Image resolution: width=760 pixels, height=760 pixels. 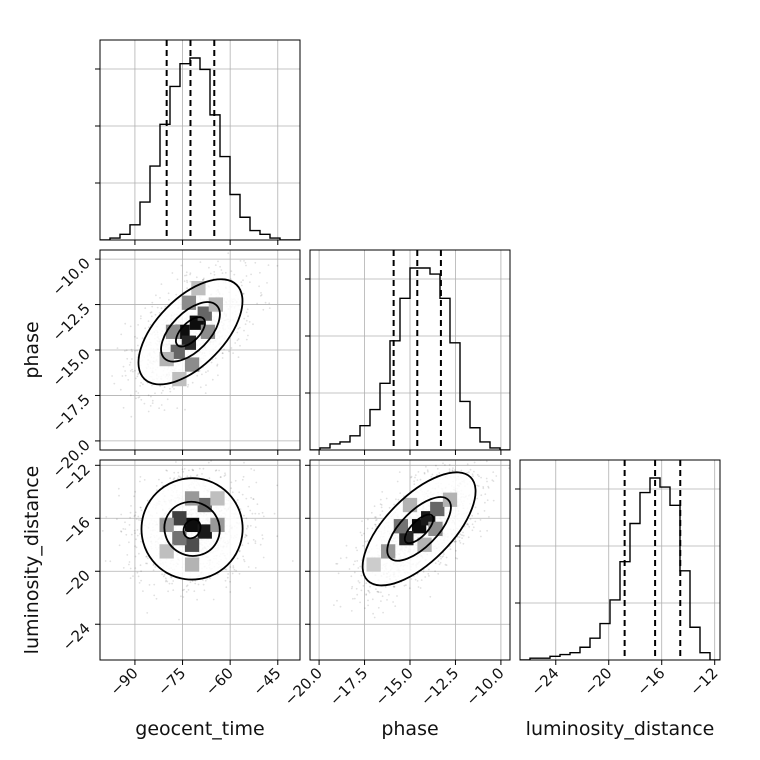 What do you see at coordinates (439, 686) in the screenshot?
I see `x-tick-label: −12.5` at bounding box center [439, 686].